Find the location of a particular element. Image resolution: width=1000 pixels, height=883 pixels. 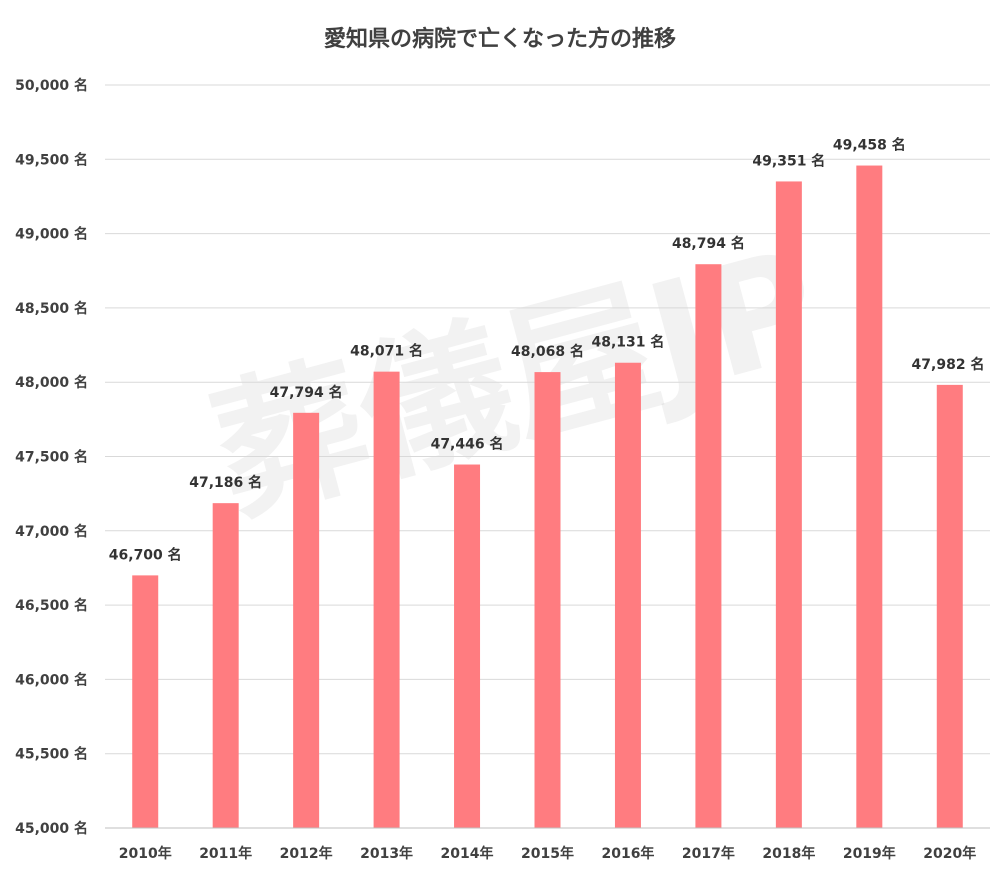

y-tick-label: 47,000 名 is located at coordinates (51, 531).